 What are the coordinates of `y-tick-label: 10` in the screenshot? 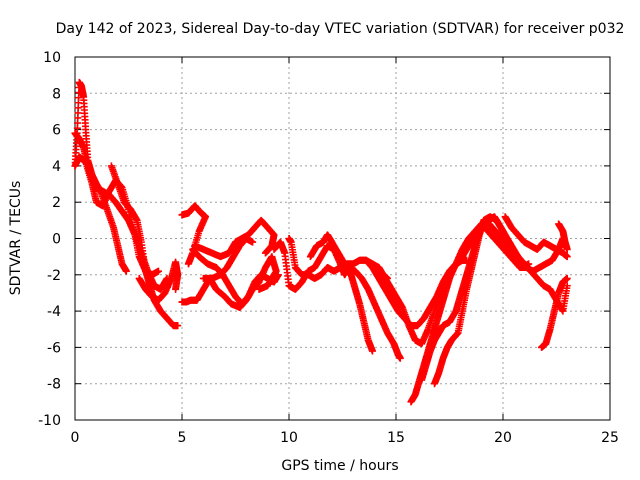 It's located at (52, 58).